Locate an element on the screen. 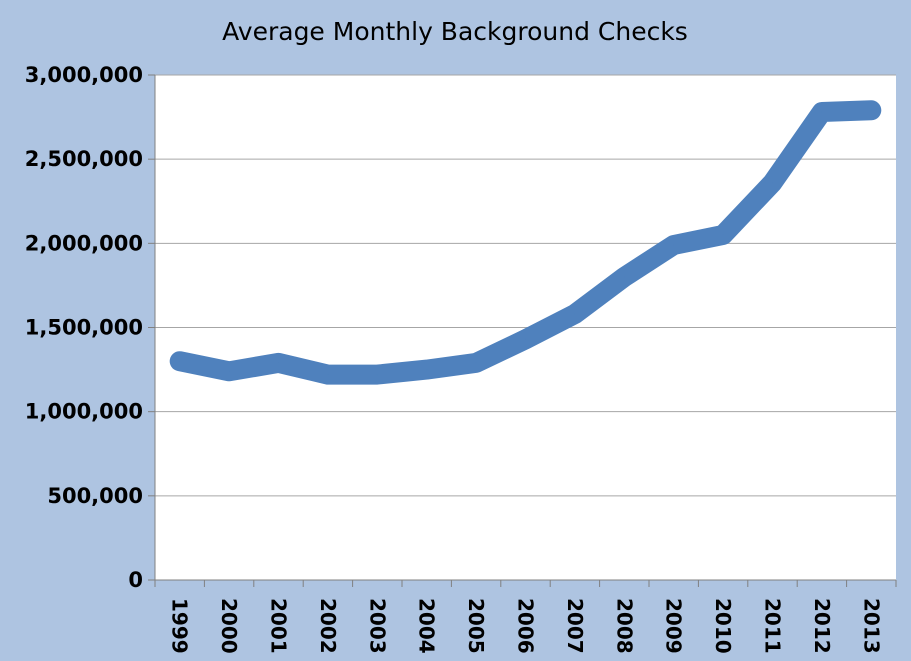 This screenshot has width=911, height=661. x-tick-label: 2009 is located at coordinates (674, 626).